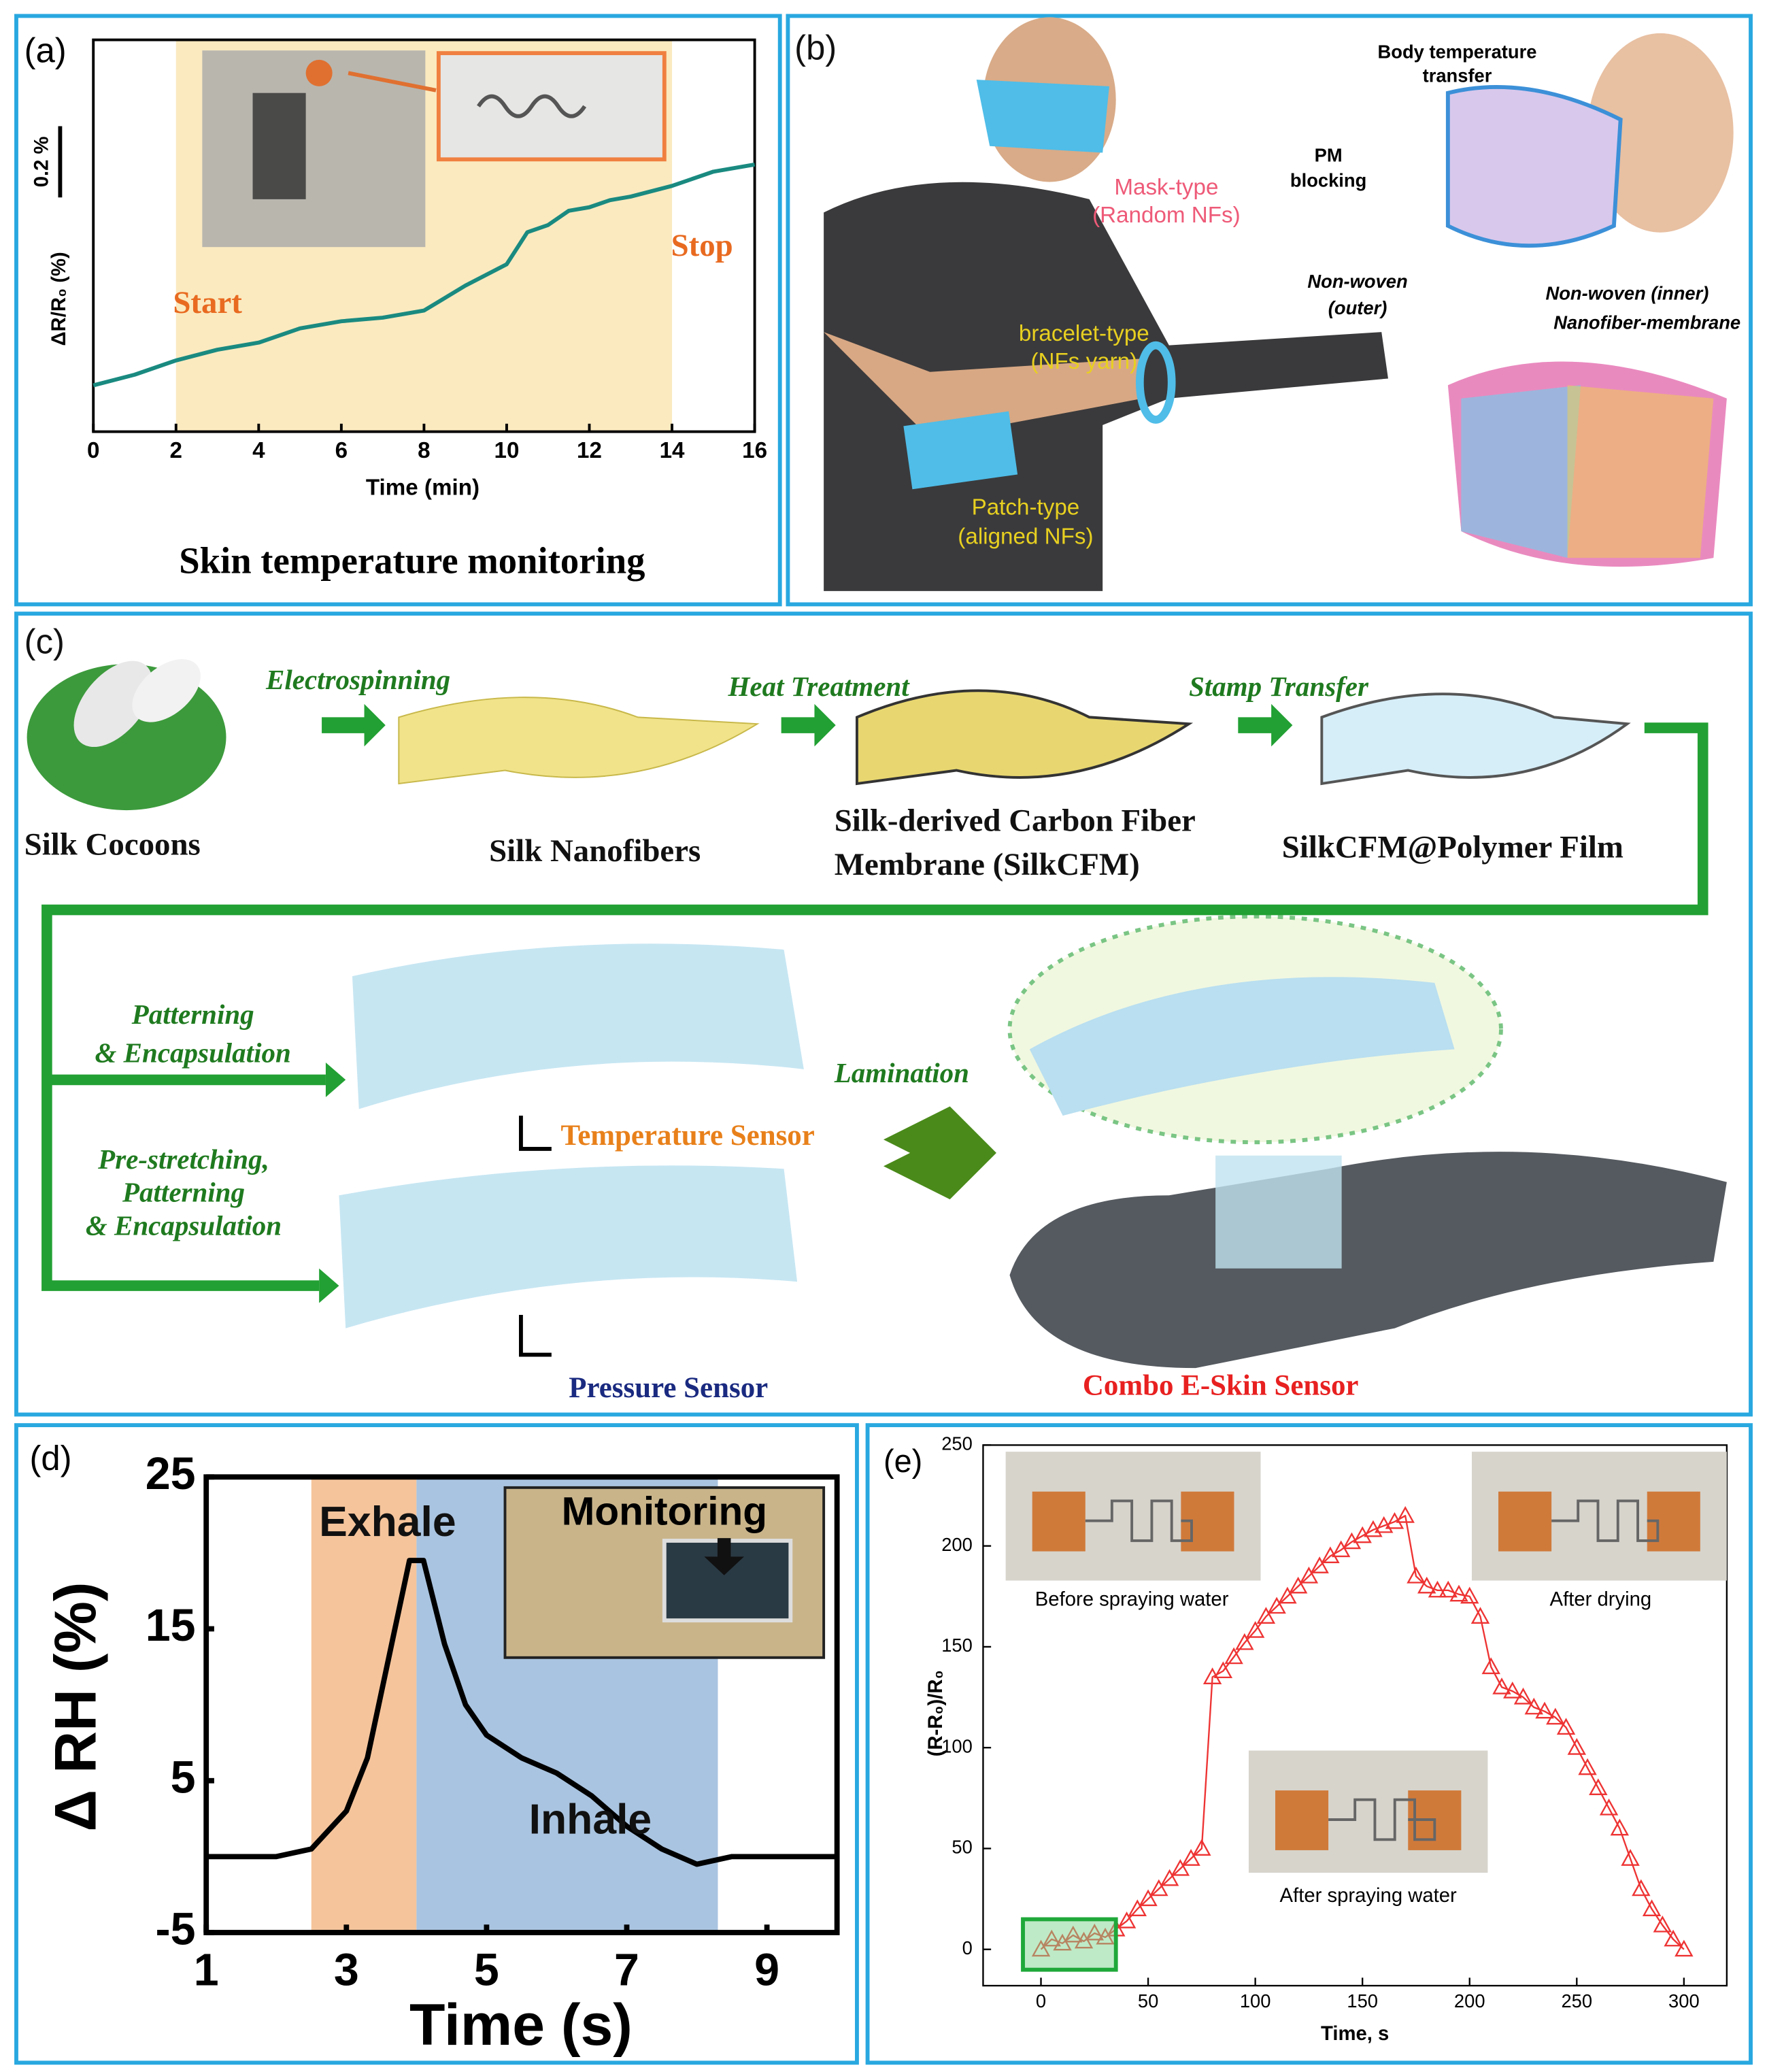 The width and height of the screenshot is (1767, 2072). I want to click on y-axis-label: ΔR/R₀ (%), so click(59, 299).